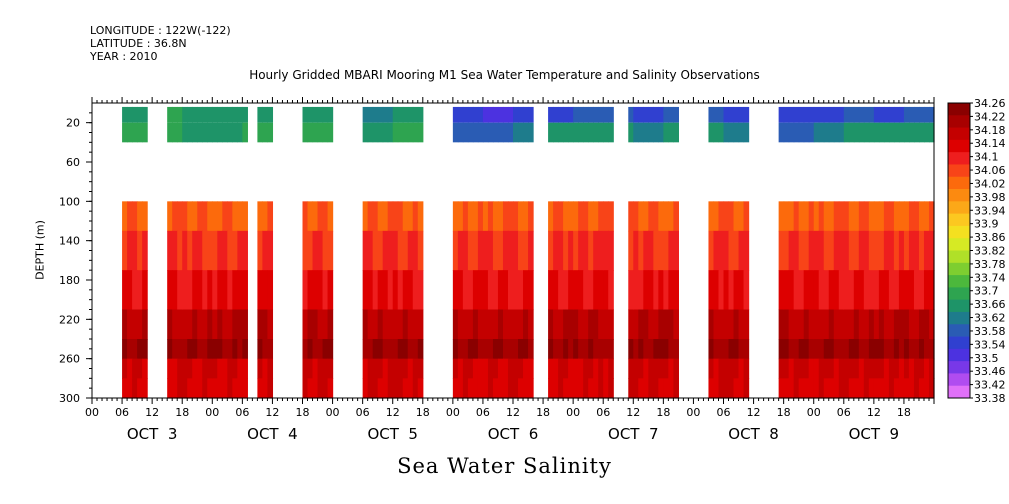  What do you see at coordinates (959, 195) in the screenshot?
I see `colorbar-swatch` at bounding box center [959, 195].